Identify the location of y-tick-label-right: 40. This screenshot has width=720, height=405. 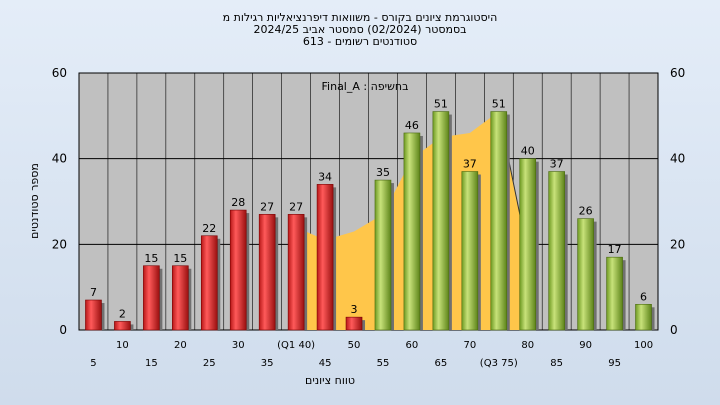
(677, 159).